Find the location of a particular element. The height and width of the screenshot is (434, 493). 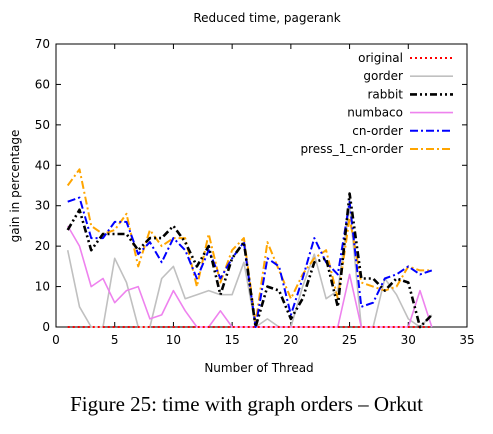

legend-label-cn-order: cn-order is located at coordinates (377, 131).